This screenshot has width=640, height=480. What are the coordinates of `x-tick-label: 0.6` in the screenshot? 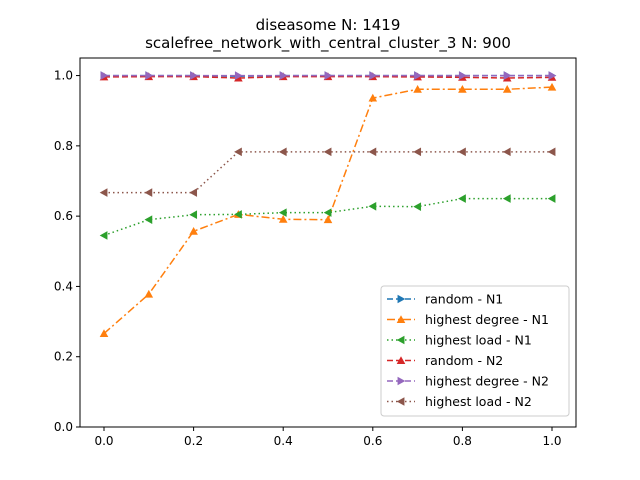 It's located at (372, 441).